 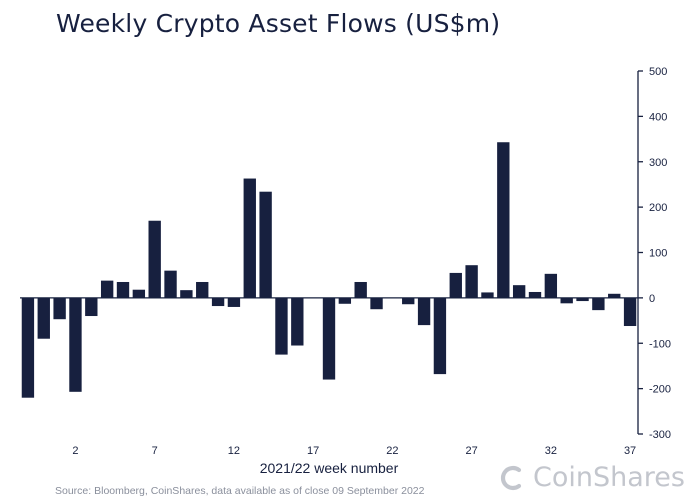 I want to click on y-tick-label: 0, so click(x=652, y=299).